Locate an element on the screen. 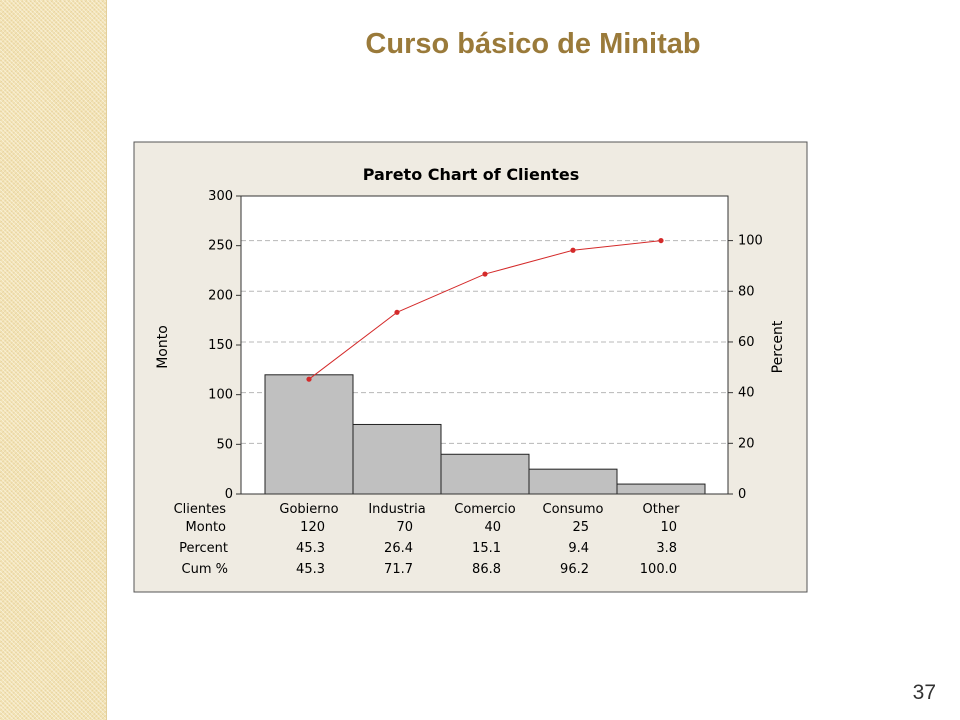 Image resolution: width=960 pixels, height=720 pixels. bar-industria is located at coordinates (397, 459).